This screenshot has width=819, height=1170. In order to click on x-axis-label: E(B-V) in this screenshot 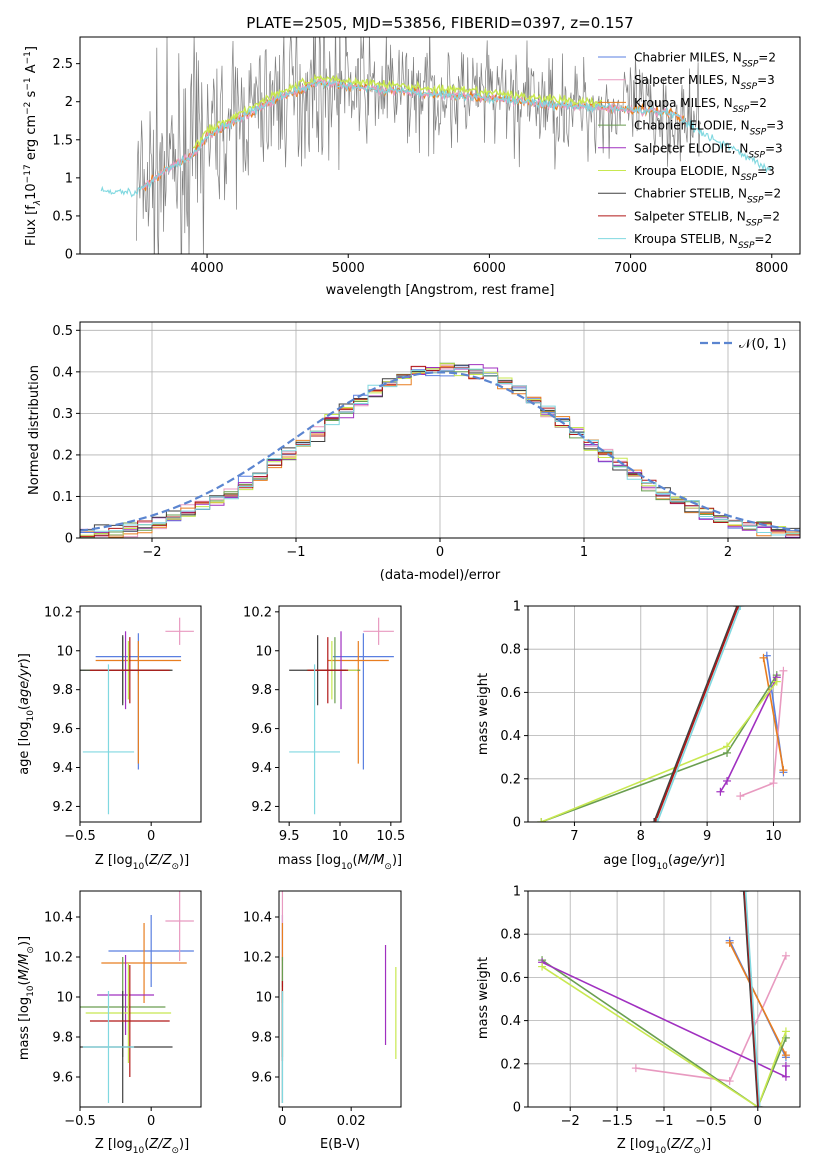, I will do `click(340, 1144)`.